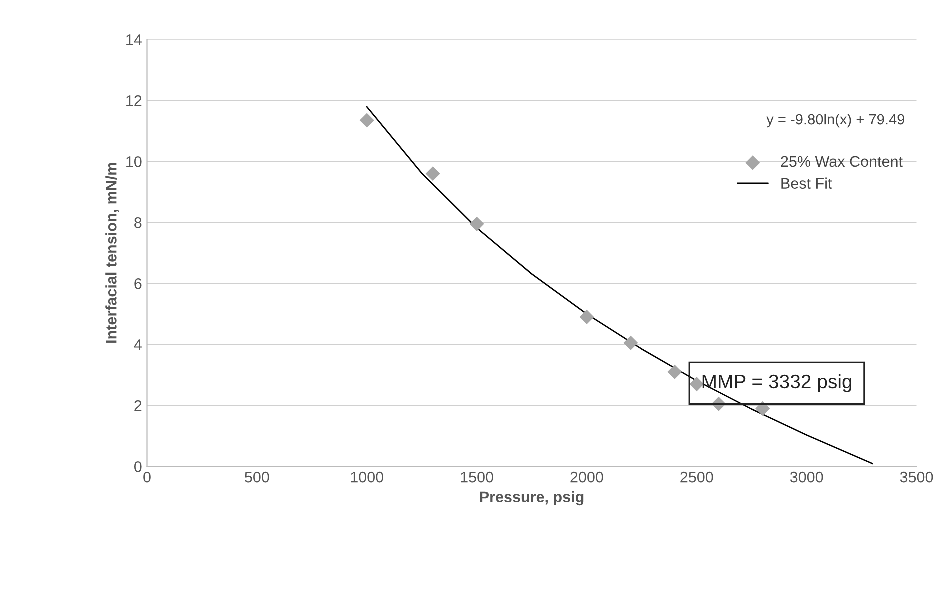  I want to click on y-tick-label: 8, so click(138, 223).